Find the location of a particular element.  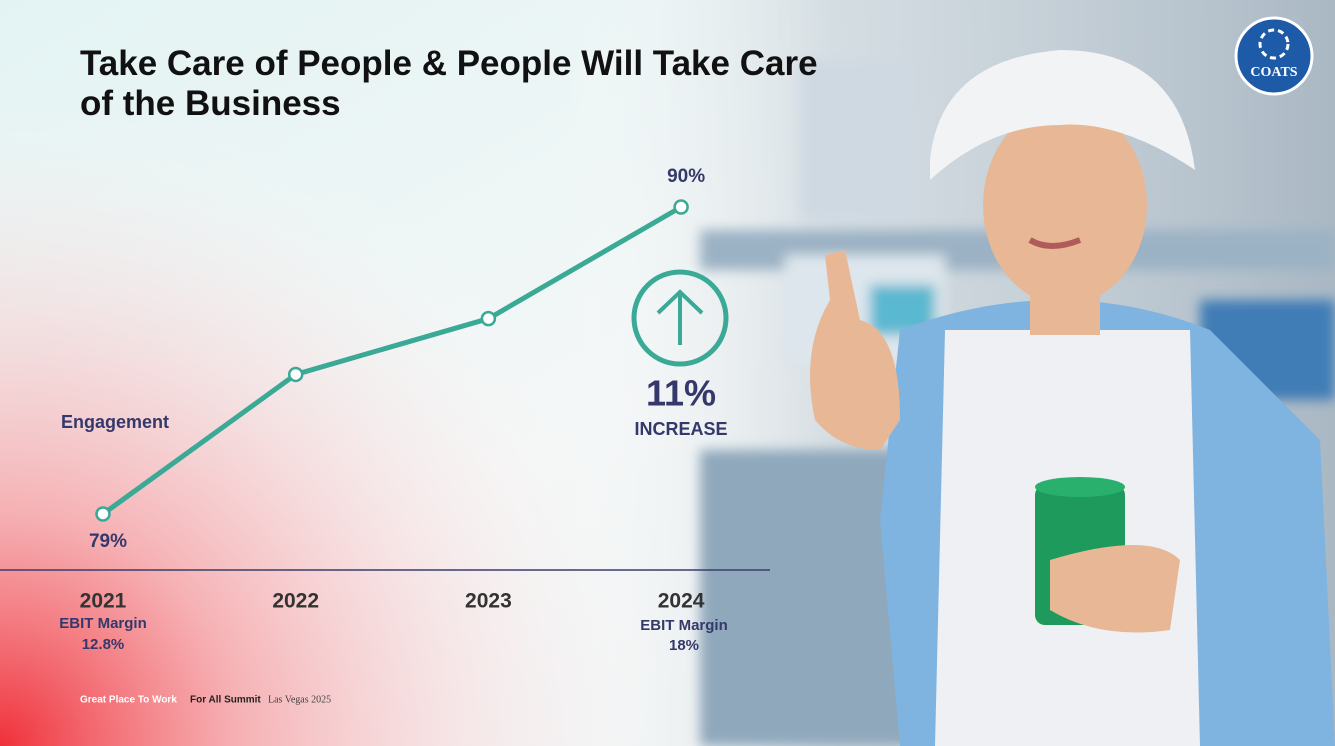

annotation-value: 11% is located at coordinates (681, 393).